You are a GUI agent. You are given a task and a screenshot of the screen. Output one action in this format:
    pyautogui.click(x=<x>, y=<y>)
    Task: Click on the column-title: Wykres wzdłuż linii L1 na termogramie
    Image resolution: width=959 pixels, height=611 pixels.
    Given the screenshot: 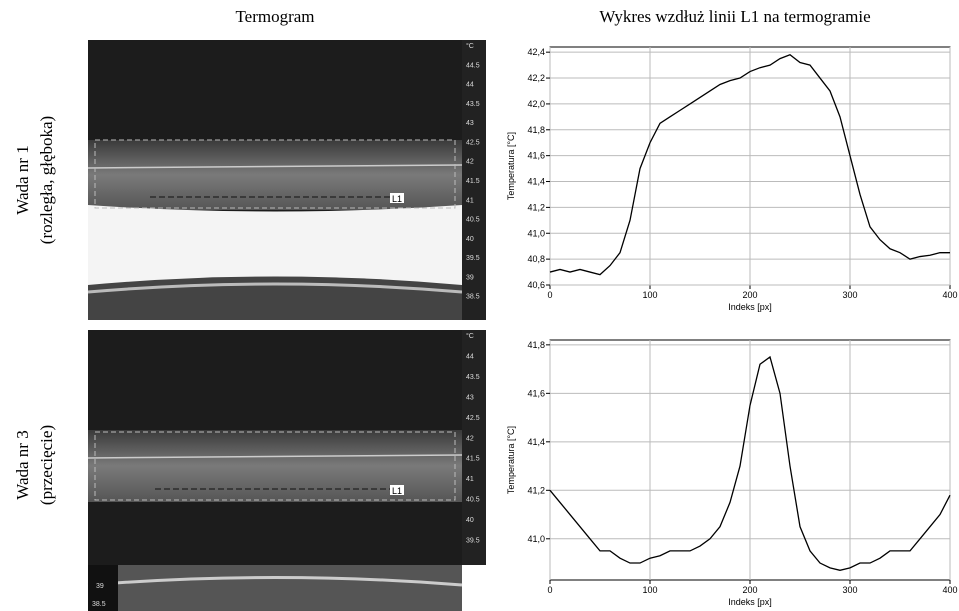 What is the action you would take?
    pyautogui.click(x=734, y=16)
    